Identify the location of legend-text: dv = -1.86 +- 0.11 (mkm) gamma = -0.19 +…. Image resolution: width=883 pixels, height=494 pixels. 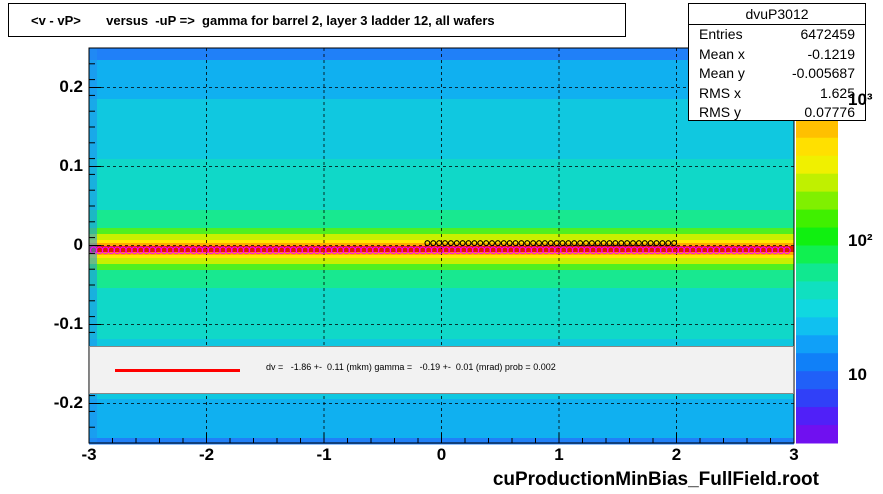
(411, 367).